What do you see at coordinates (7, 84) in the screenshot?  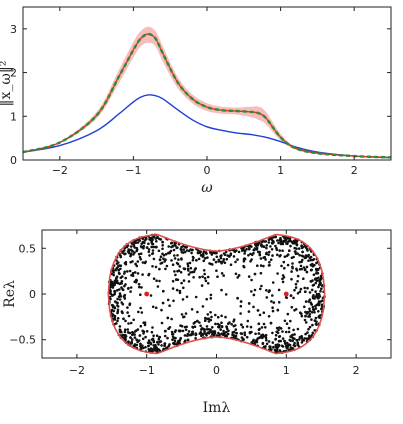 I see `top-y-axis-label: ‖x_ω‖²` at bounding box center [7, 84].